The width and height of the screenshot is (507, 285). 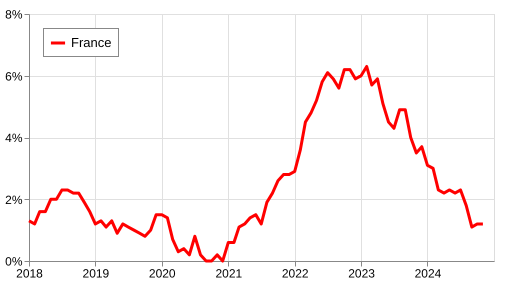 What do you see at coordinates (30, 273) in the screenshot?
I see `x-tick-label: 2018` at bounding box center [30, 273].